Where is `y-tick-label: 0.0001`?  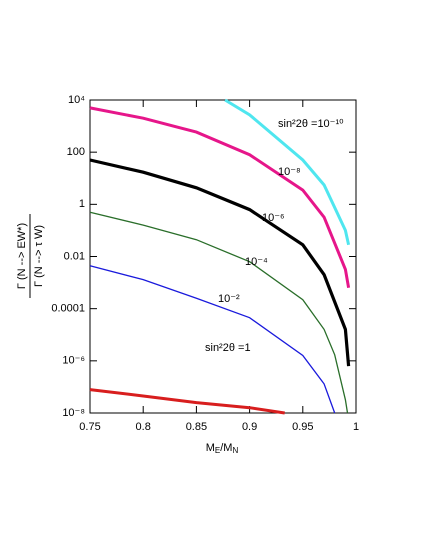 y-tick-label: 0.0001 is located at coordinates (68, 309).